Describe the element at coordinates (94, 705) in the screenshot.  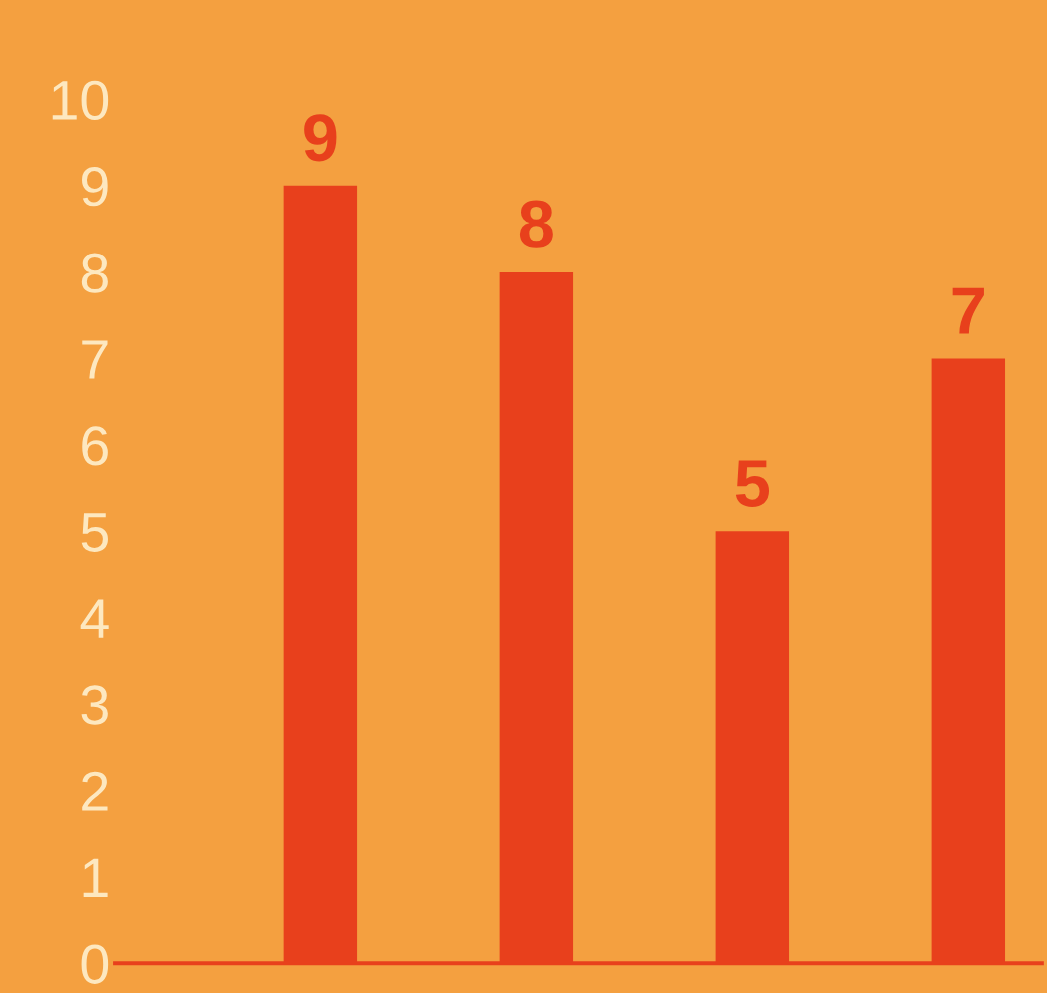
I see `y-tick-label: 3` at that location.